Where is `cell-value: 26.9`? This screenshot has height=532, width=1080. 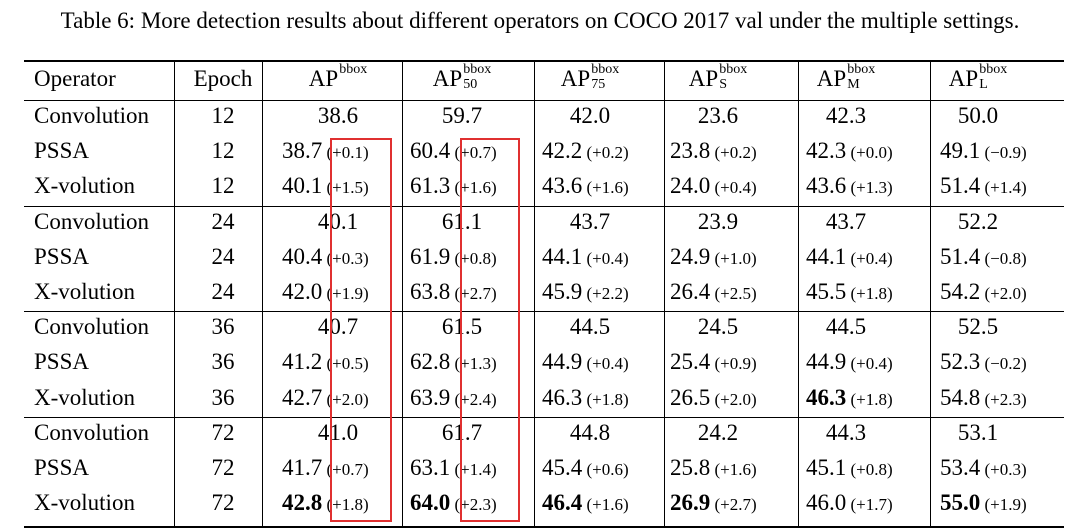 cell-value: 26.9 is located at coordinates (690, 503).